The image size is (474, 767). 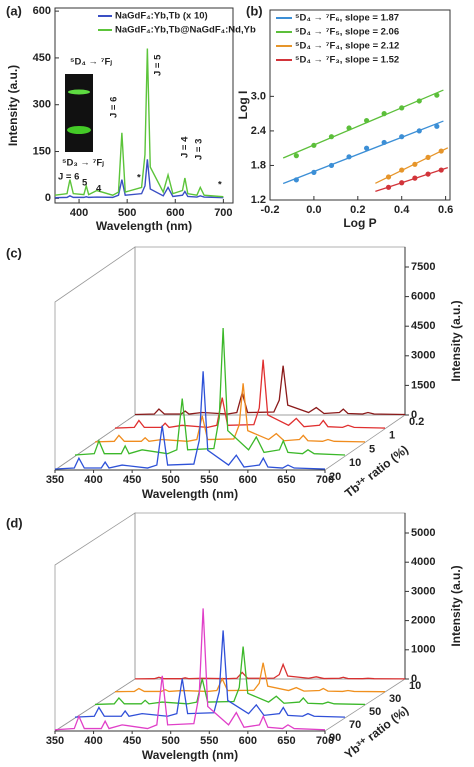 I want to click on y-tick-label: 1000, so click(x=423, y=650).